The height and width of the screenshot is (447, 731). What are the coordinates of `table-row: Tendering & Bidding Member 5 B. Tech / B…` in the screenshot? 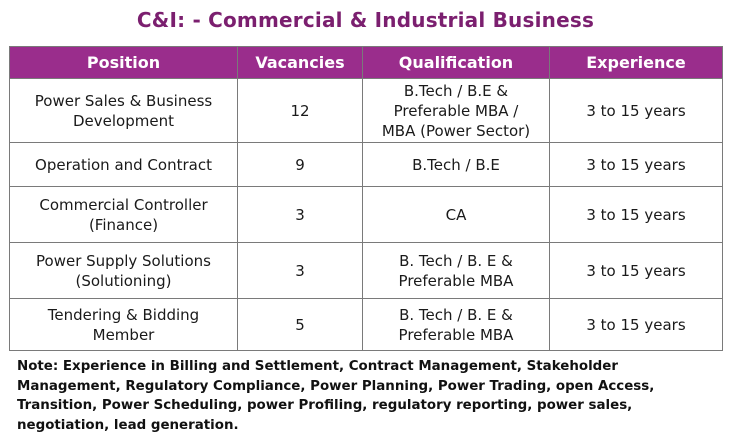 It's located at (366, 324).